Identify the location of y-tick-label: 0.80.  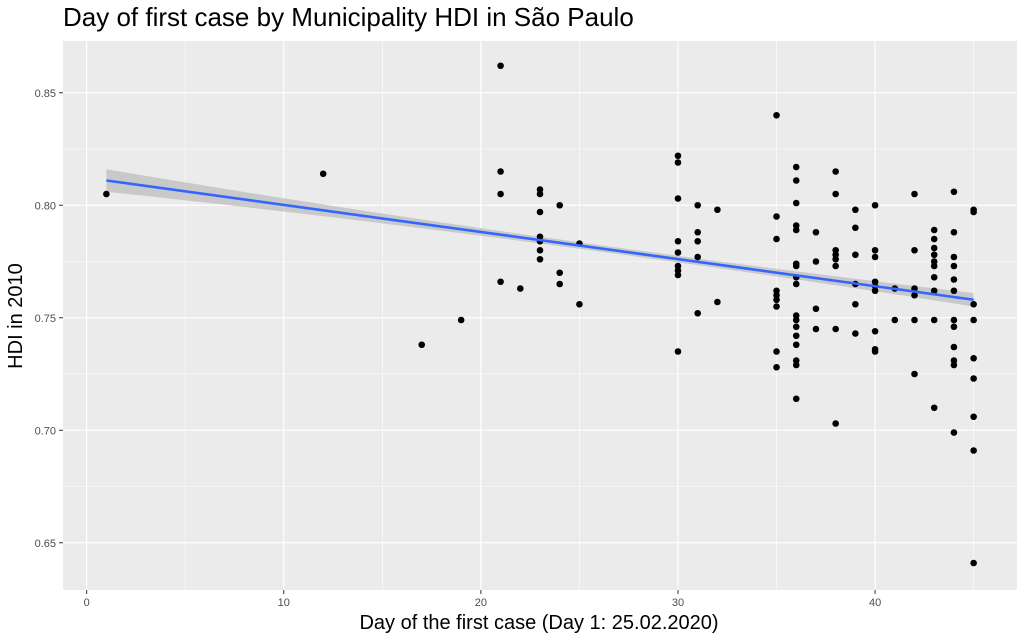
(45, 206).